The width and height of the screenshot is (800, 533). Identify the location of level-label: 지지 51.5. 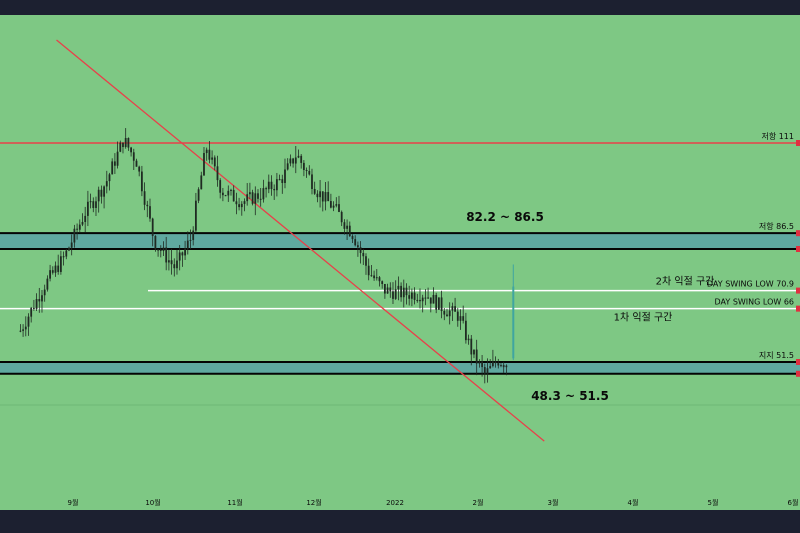
(776, 355).